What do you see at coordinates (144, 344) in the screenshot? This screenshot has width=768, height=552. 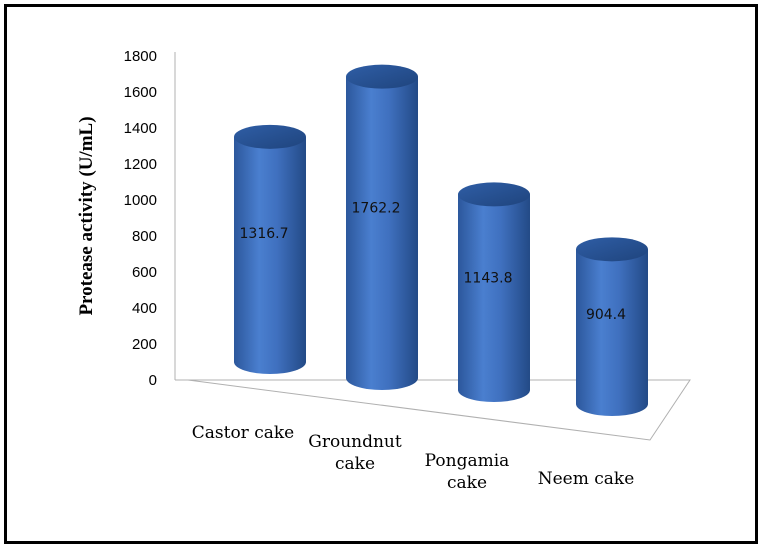 I see `y-tick-label: 200` at bounding box center [144, 344].